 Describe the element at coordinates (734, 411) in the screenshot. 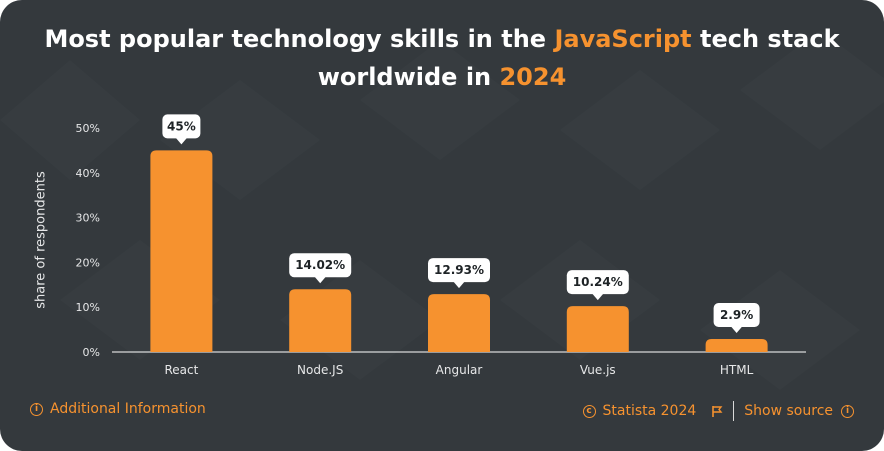

I see `footer-separator` at that location.